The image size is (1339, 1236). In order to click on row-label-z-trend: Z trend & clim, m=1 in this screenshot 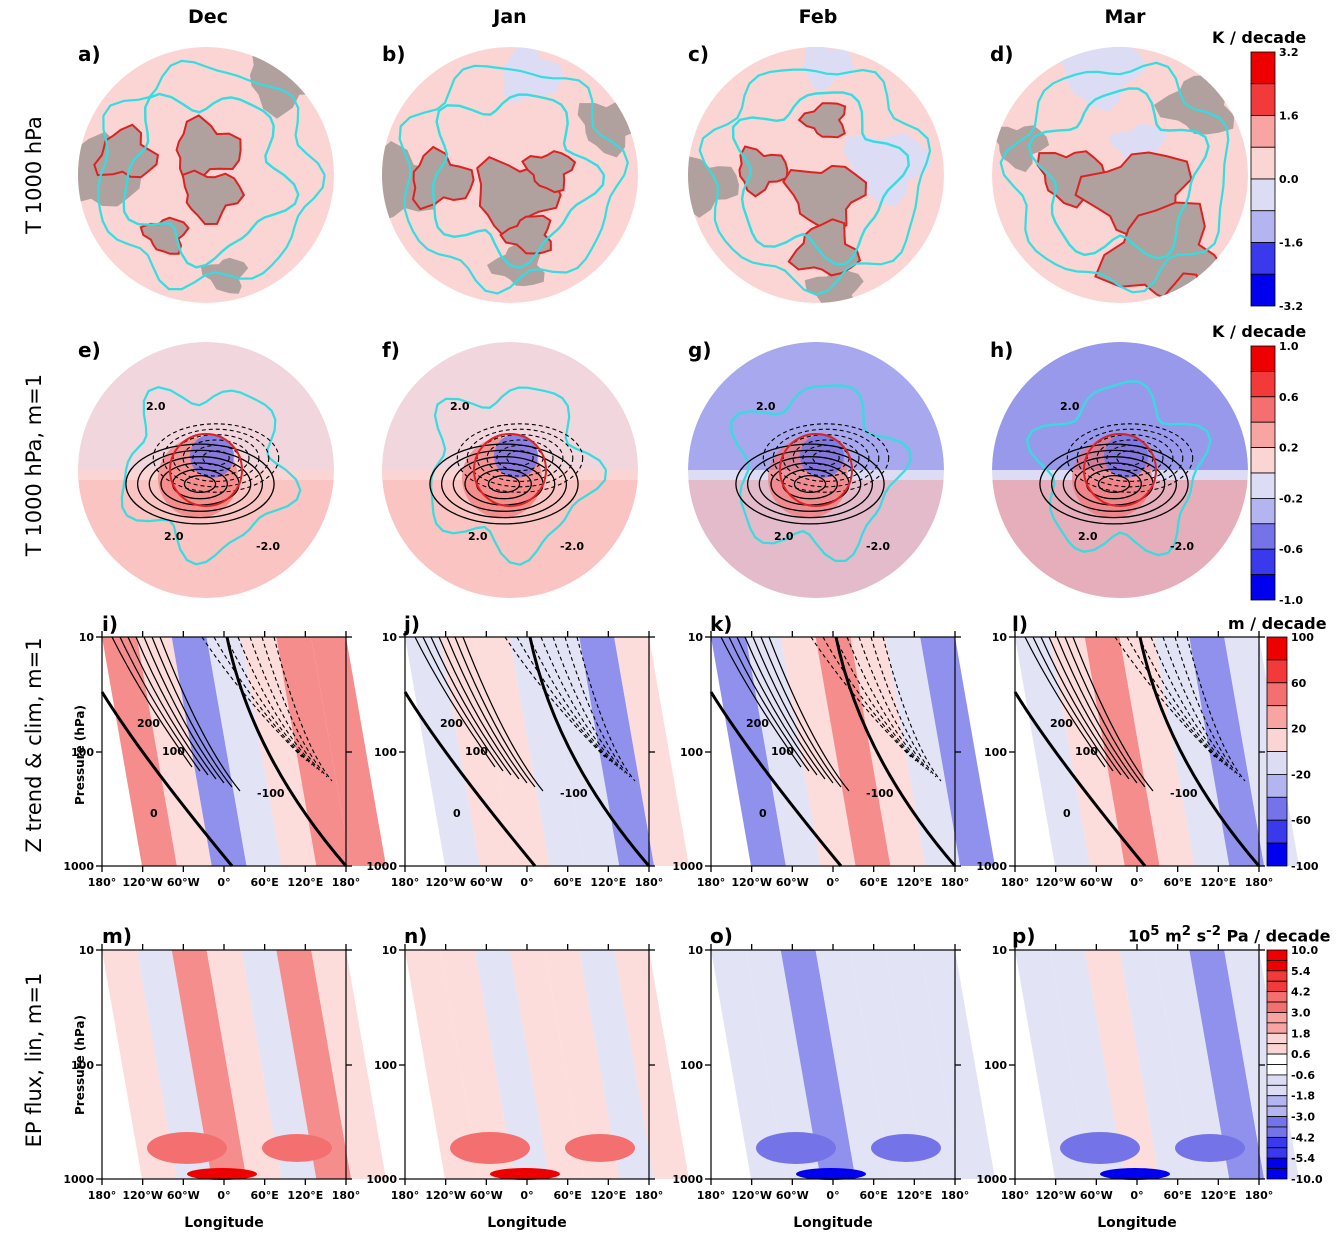, I will do `click(34, 744)`.